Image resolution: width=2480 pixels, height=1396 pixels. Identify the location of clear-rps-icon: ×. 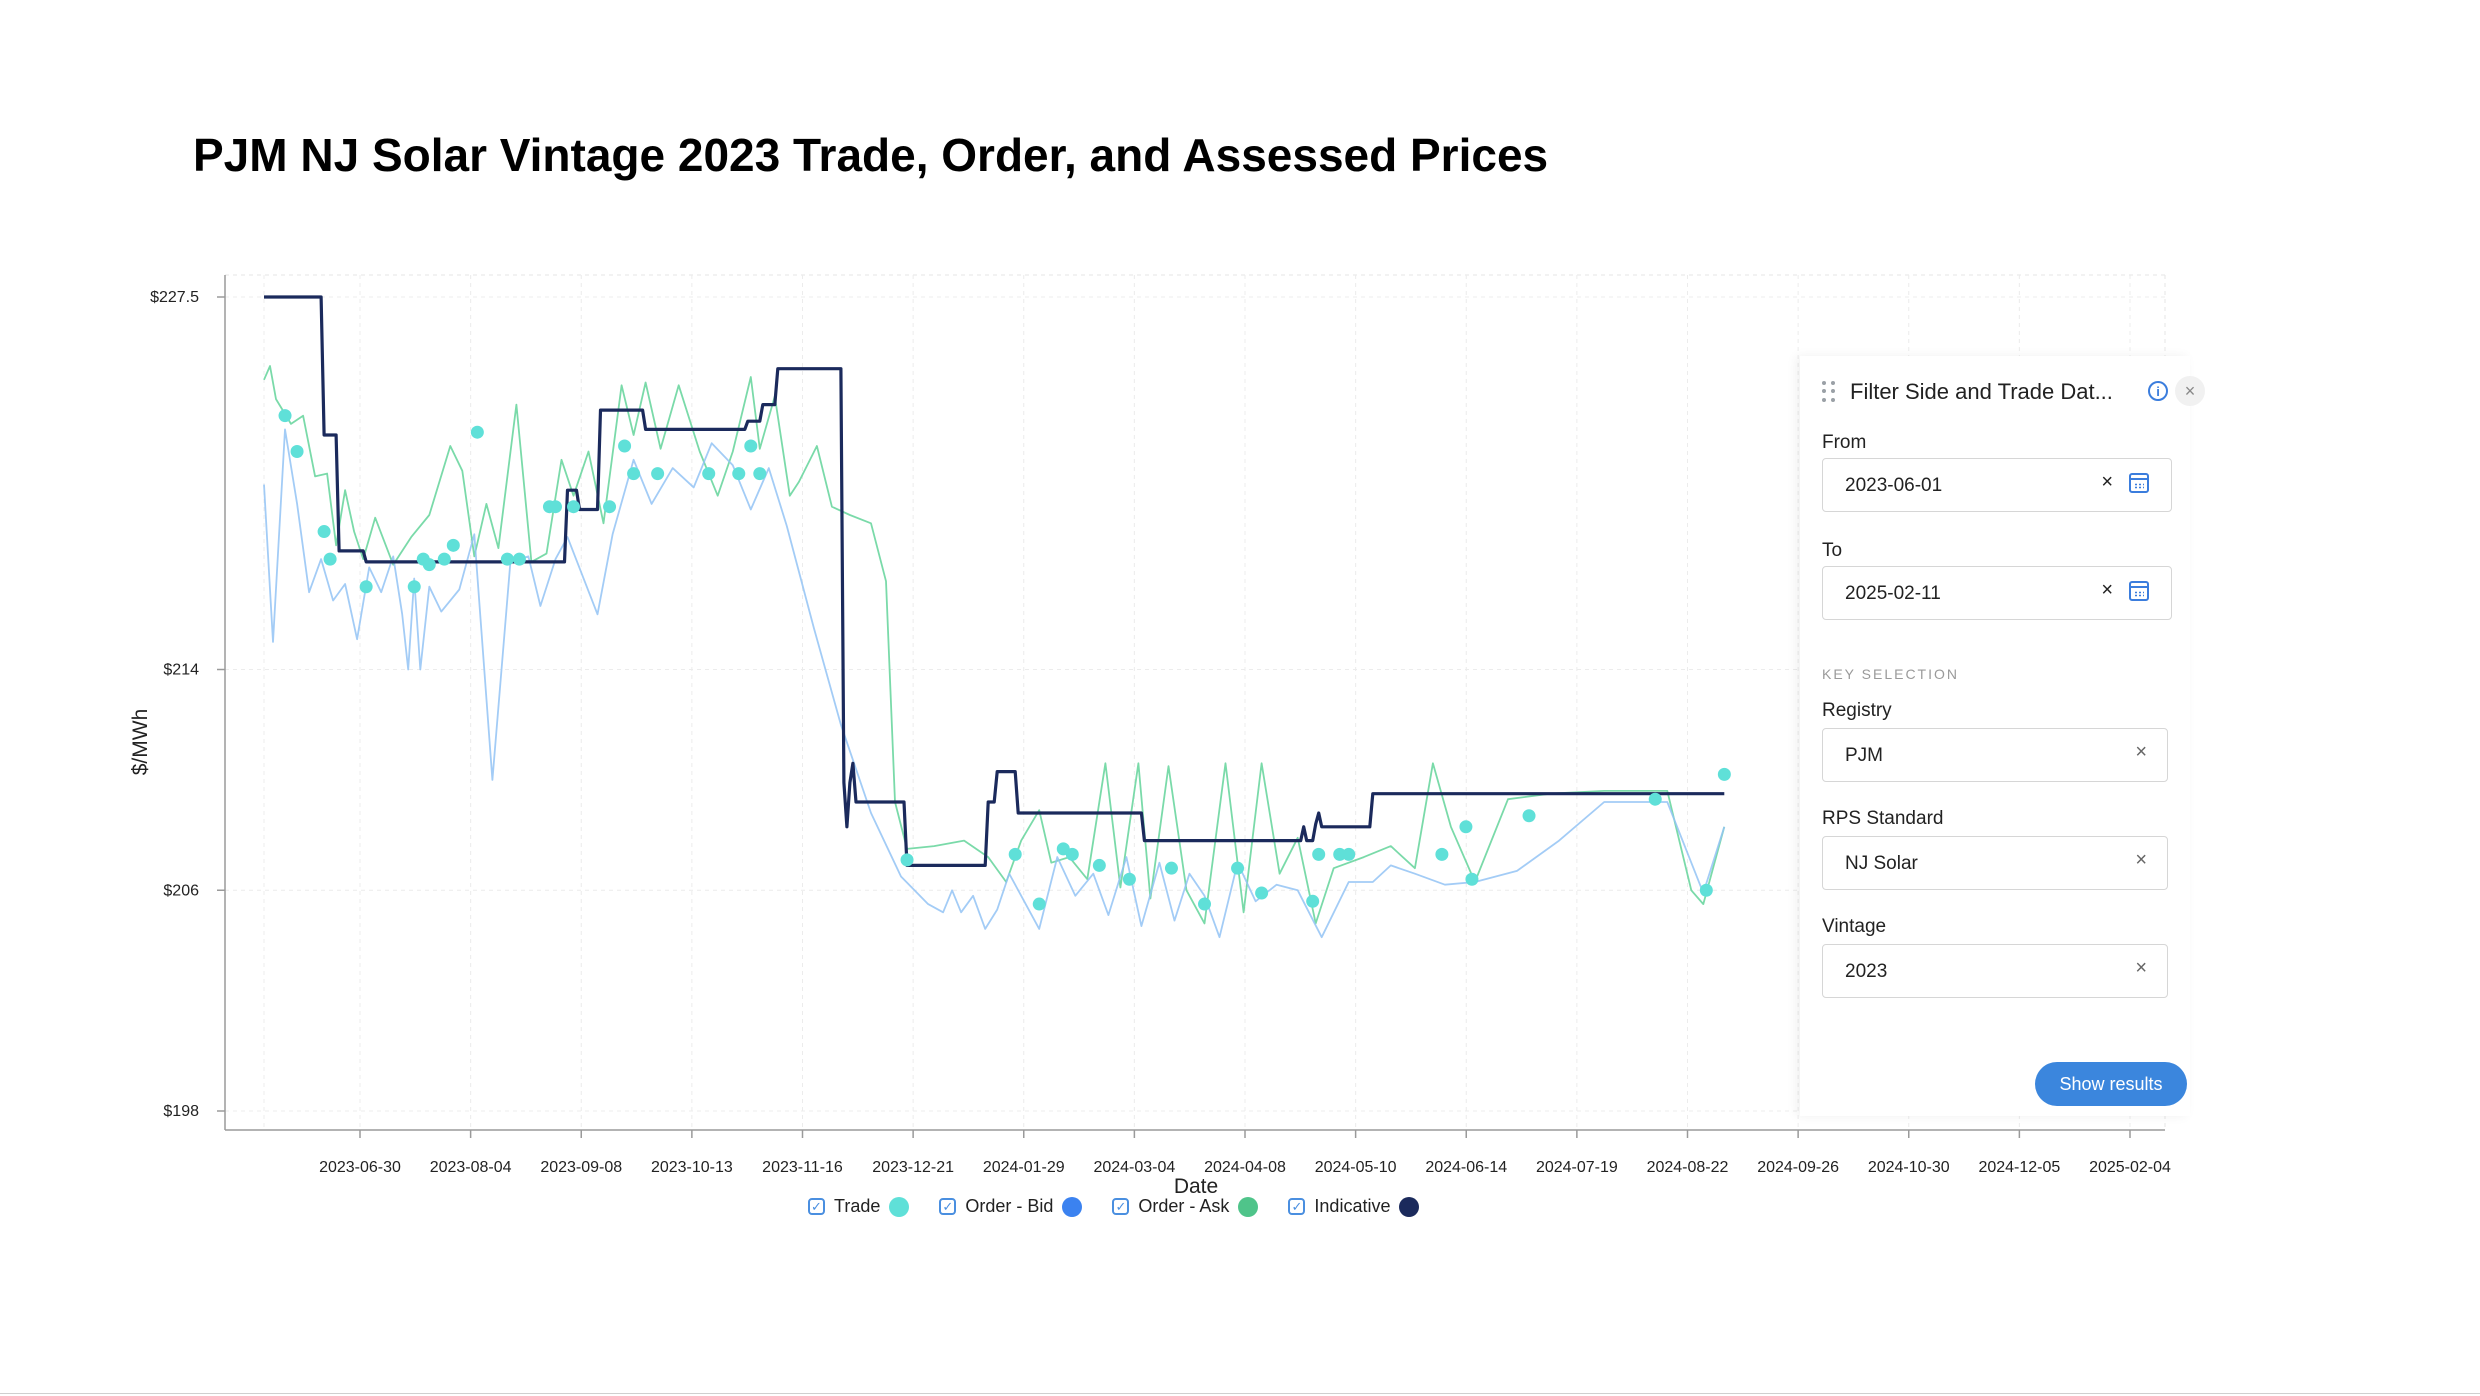
(2141, 860).